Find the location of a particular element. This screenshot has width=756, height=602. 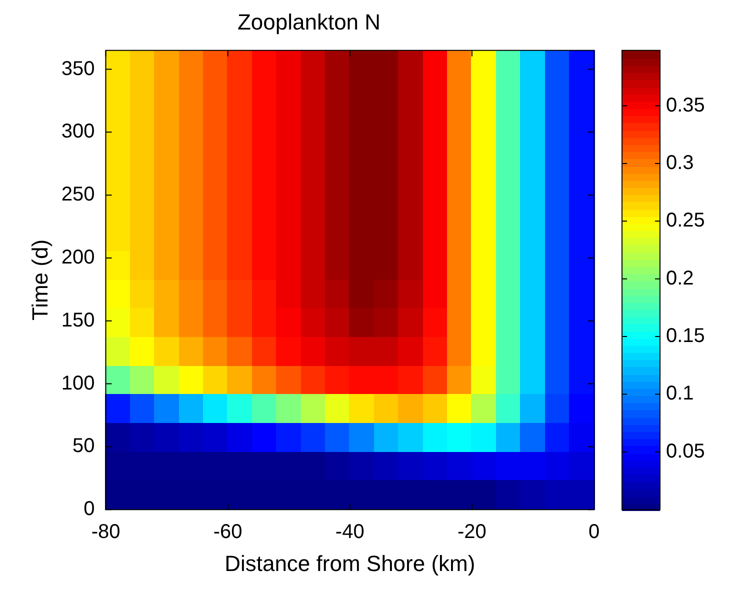

color-bar-label: 0.1 is located at coordinates (680, 393).